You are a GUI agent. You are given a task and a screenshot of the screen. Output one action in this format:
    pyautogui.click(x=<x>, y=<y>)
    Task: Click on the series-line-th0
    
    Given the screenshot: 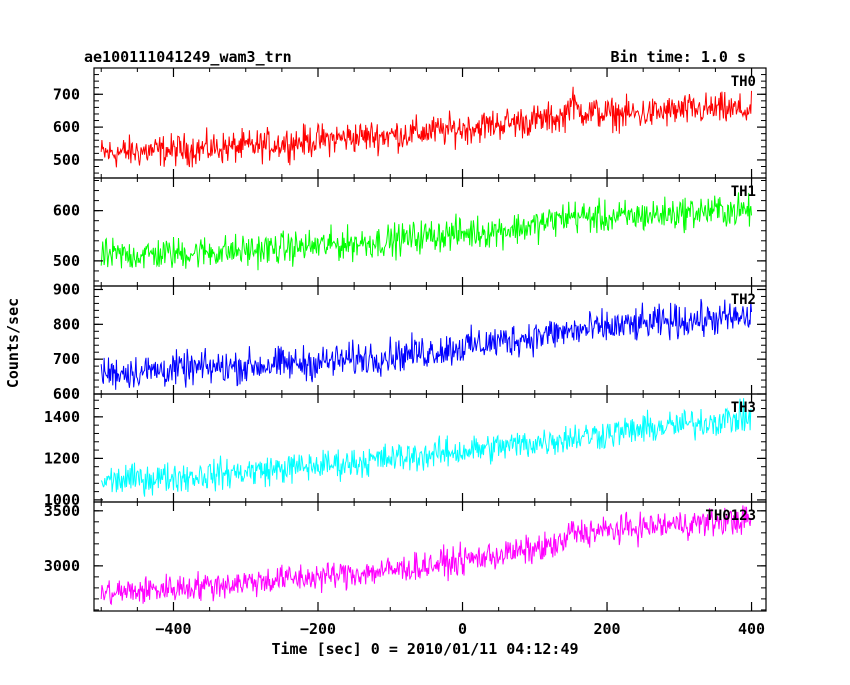 What is the action you would take?
    pyautogui.click(x=426, y=127)
    